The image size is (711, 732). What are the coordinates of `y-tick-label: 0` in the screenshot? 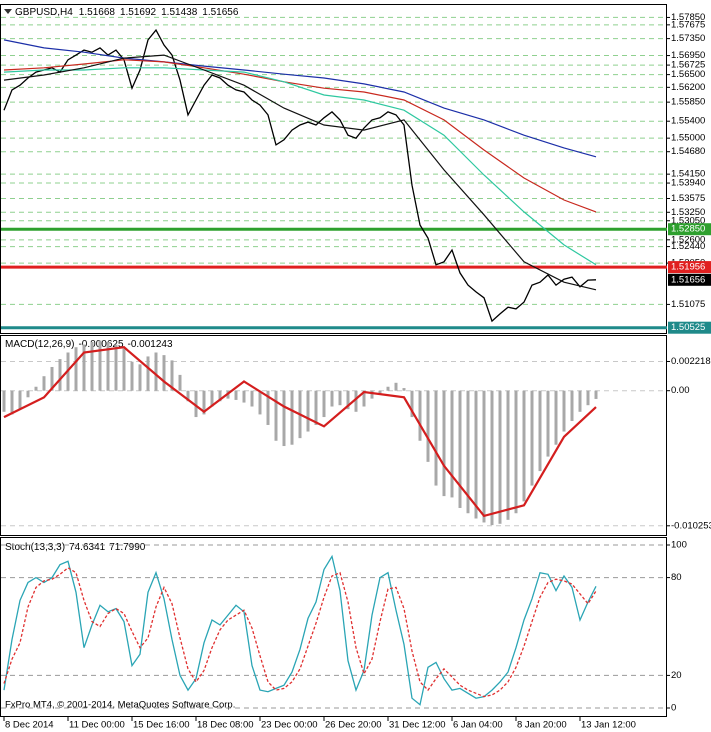 It's located at (673, 708).